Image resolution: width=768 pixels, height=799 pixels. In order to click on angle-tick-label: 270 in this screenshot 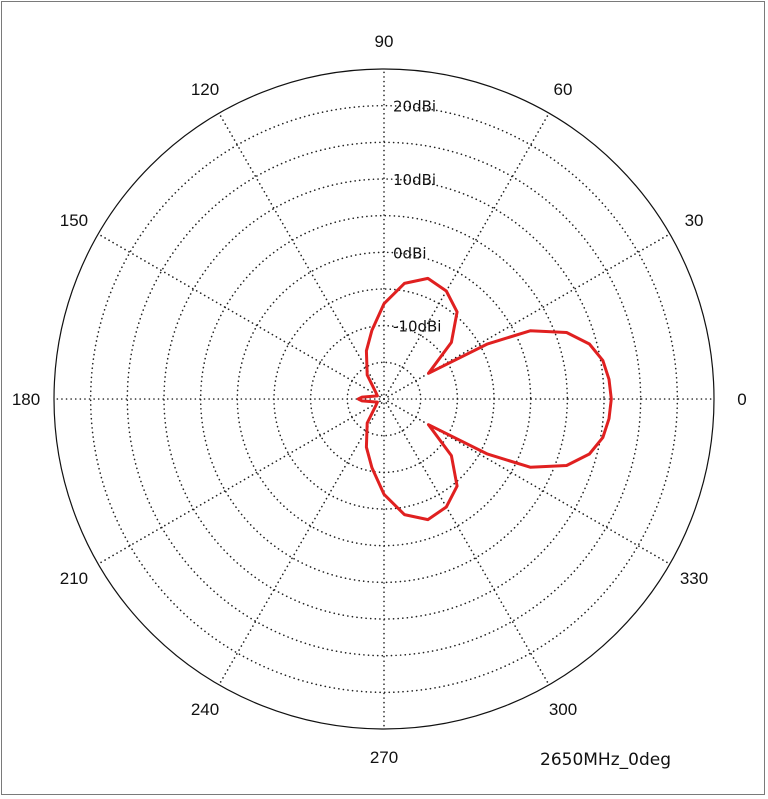, I will do `click(384, 757)`.